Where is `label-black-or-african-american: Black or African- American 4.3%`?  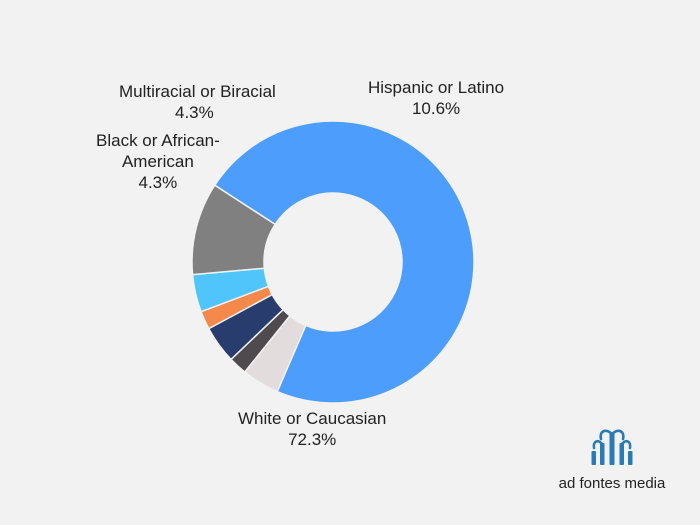 label-black-or-african-american: Black or African- American 4.3% is located at coordinates (158, 161).